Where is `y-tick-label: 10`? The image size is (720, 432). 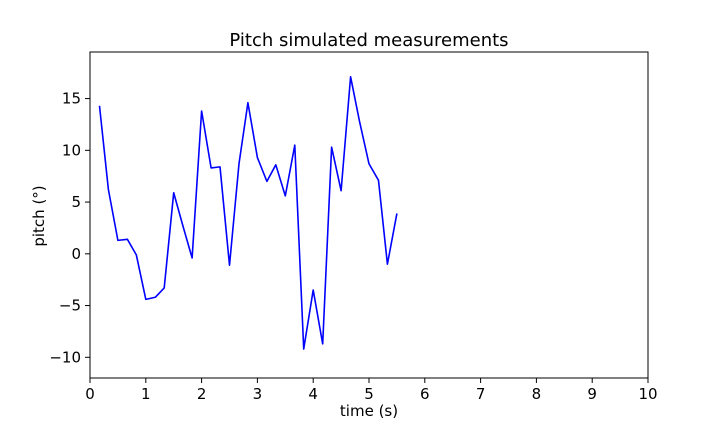
y-tick-label: 10 is located at coordinates (71, 150).